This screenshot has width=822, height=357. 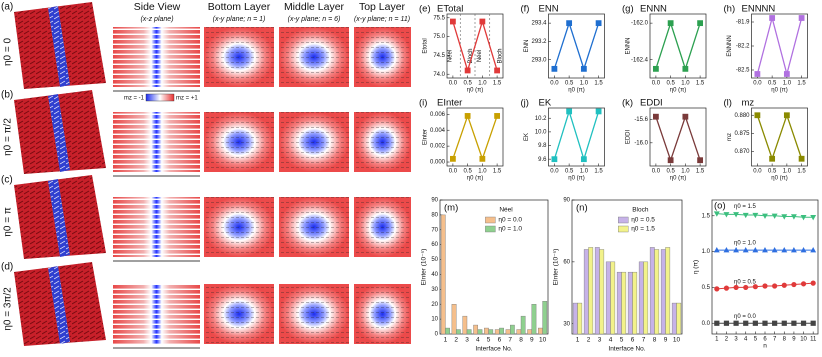 I want to click on panel-label: (m), so click(x=451, y=208).